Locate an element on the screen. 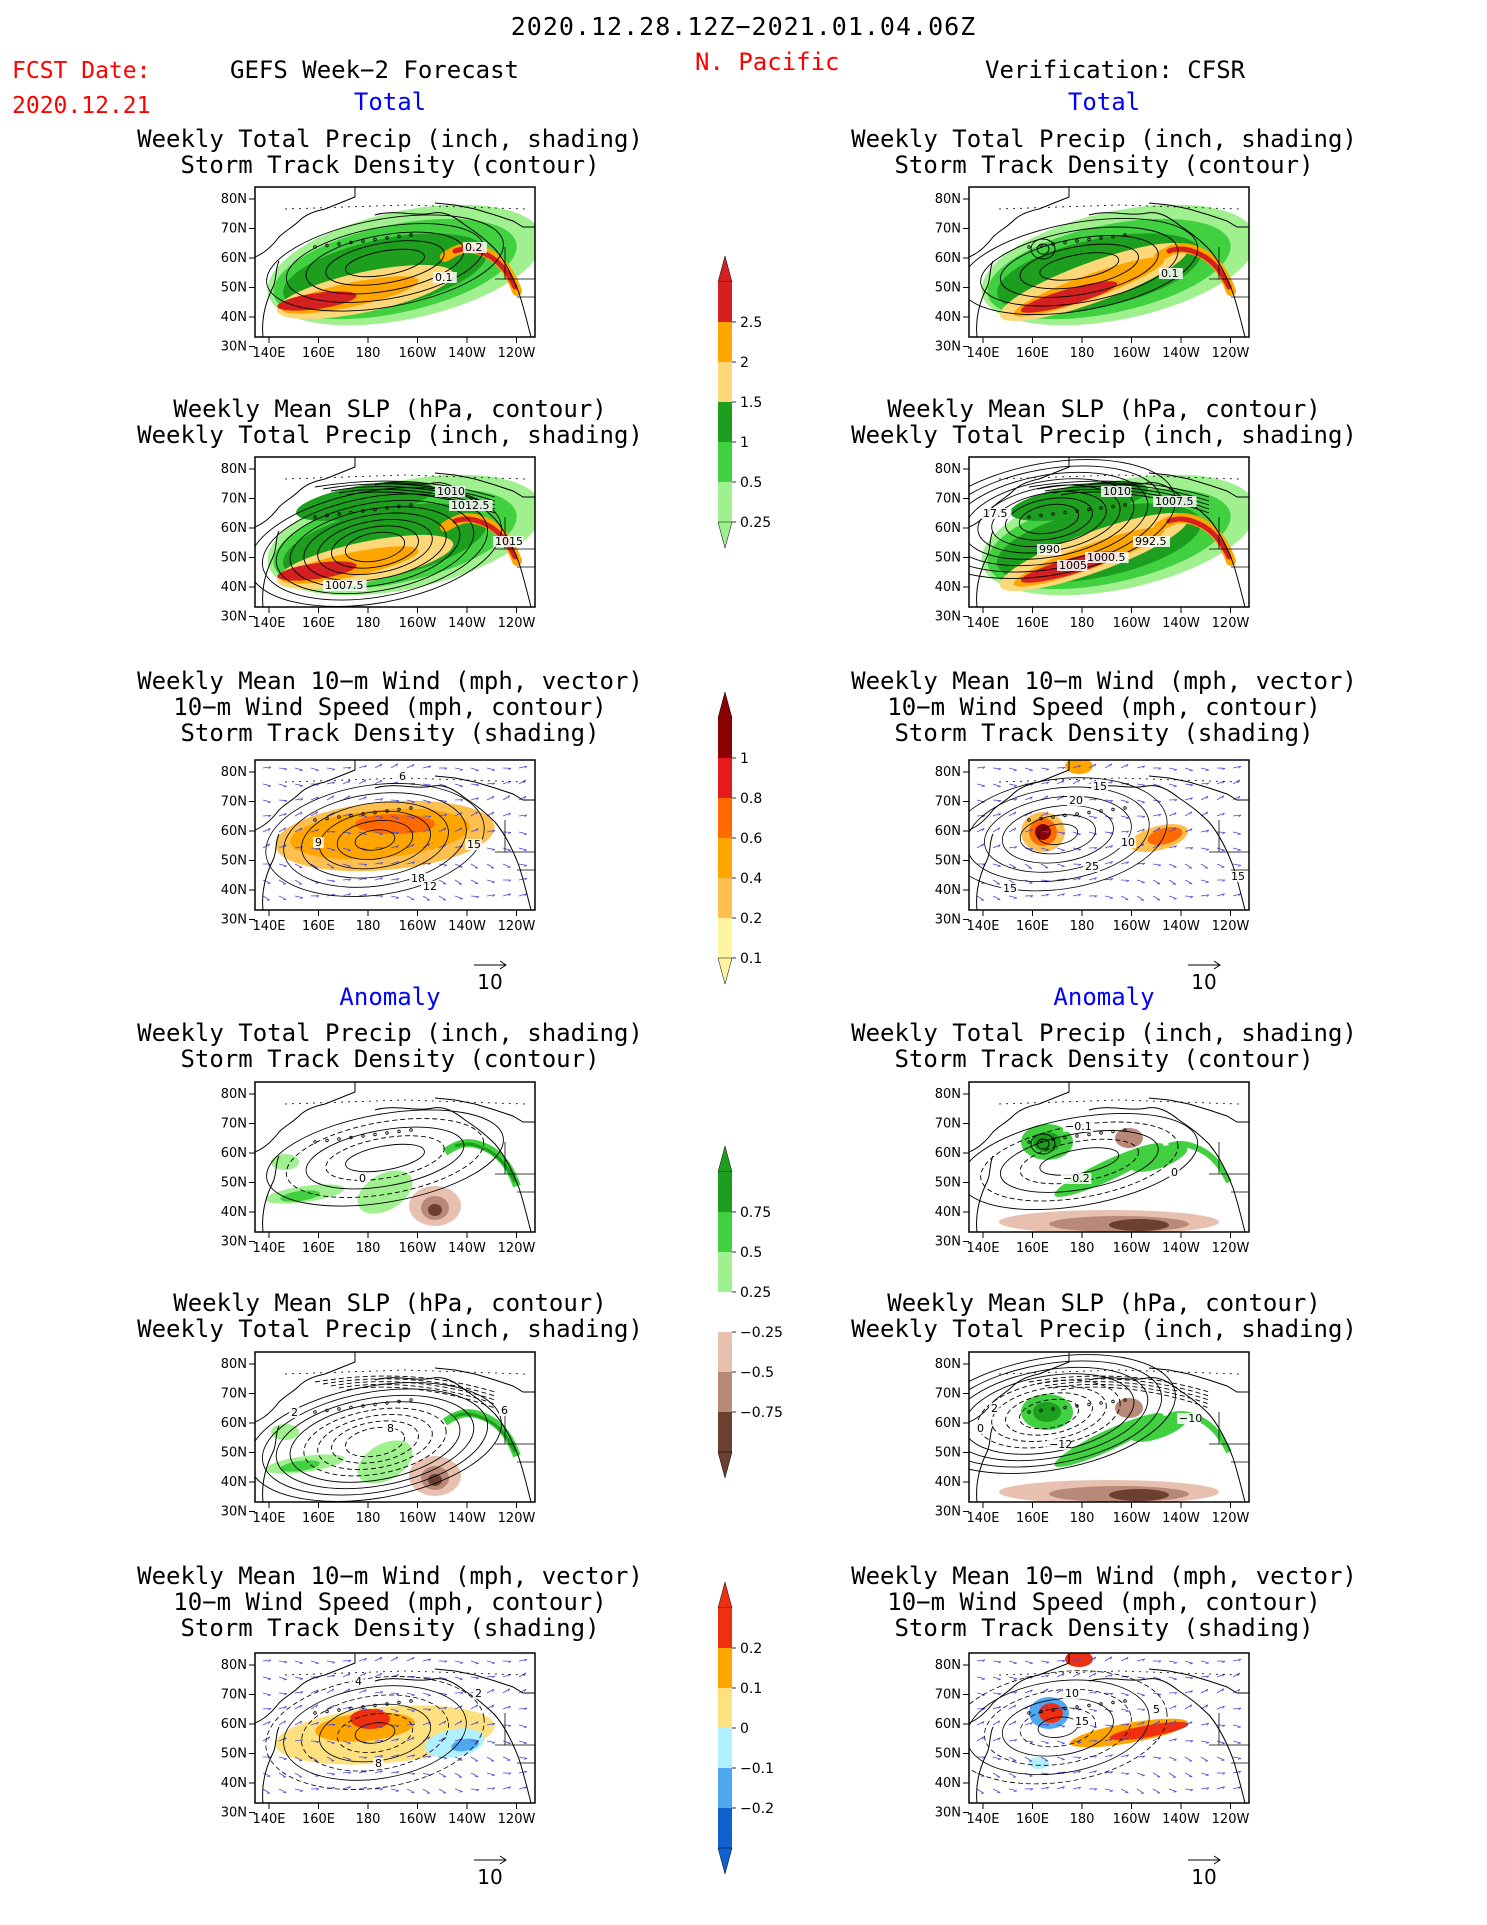 Image resolution: width=1487 pixels, height=1925 pixels. contour-label: 992.5 is located at coordinates (1151, 541).